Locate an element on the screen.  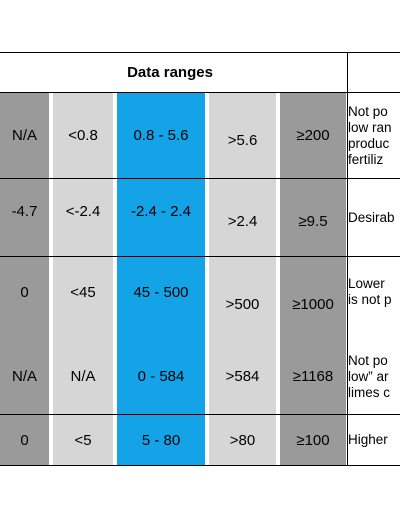
table-header: Data ranges is located at coordinates (170, 72).